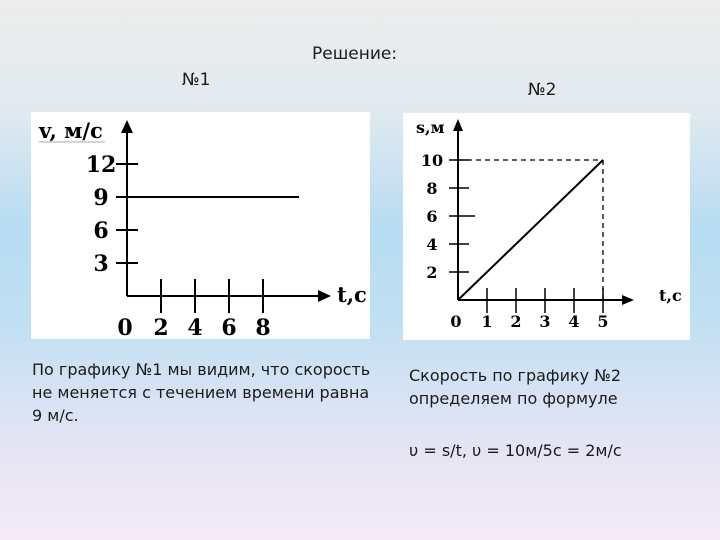  Describe the element at coordinates (262, 327) in the screenshot. I see `x-tick-label: 8` at that location.